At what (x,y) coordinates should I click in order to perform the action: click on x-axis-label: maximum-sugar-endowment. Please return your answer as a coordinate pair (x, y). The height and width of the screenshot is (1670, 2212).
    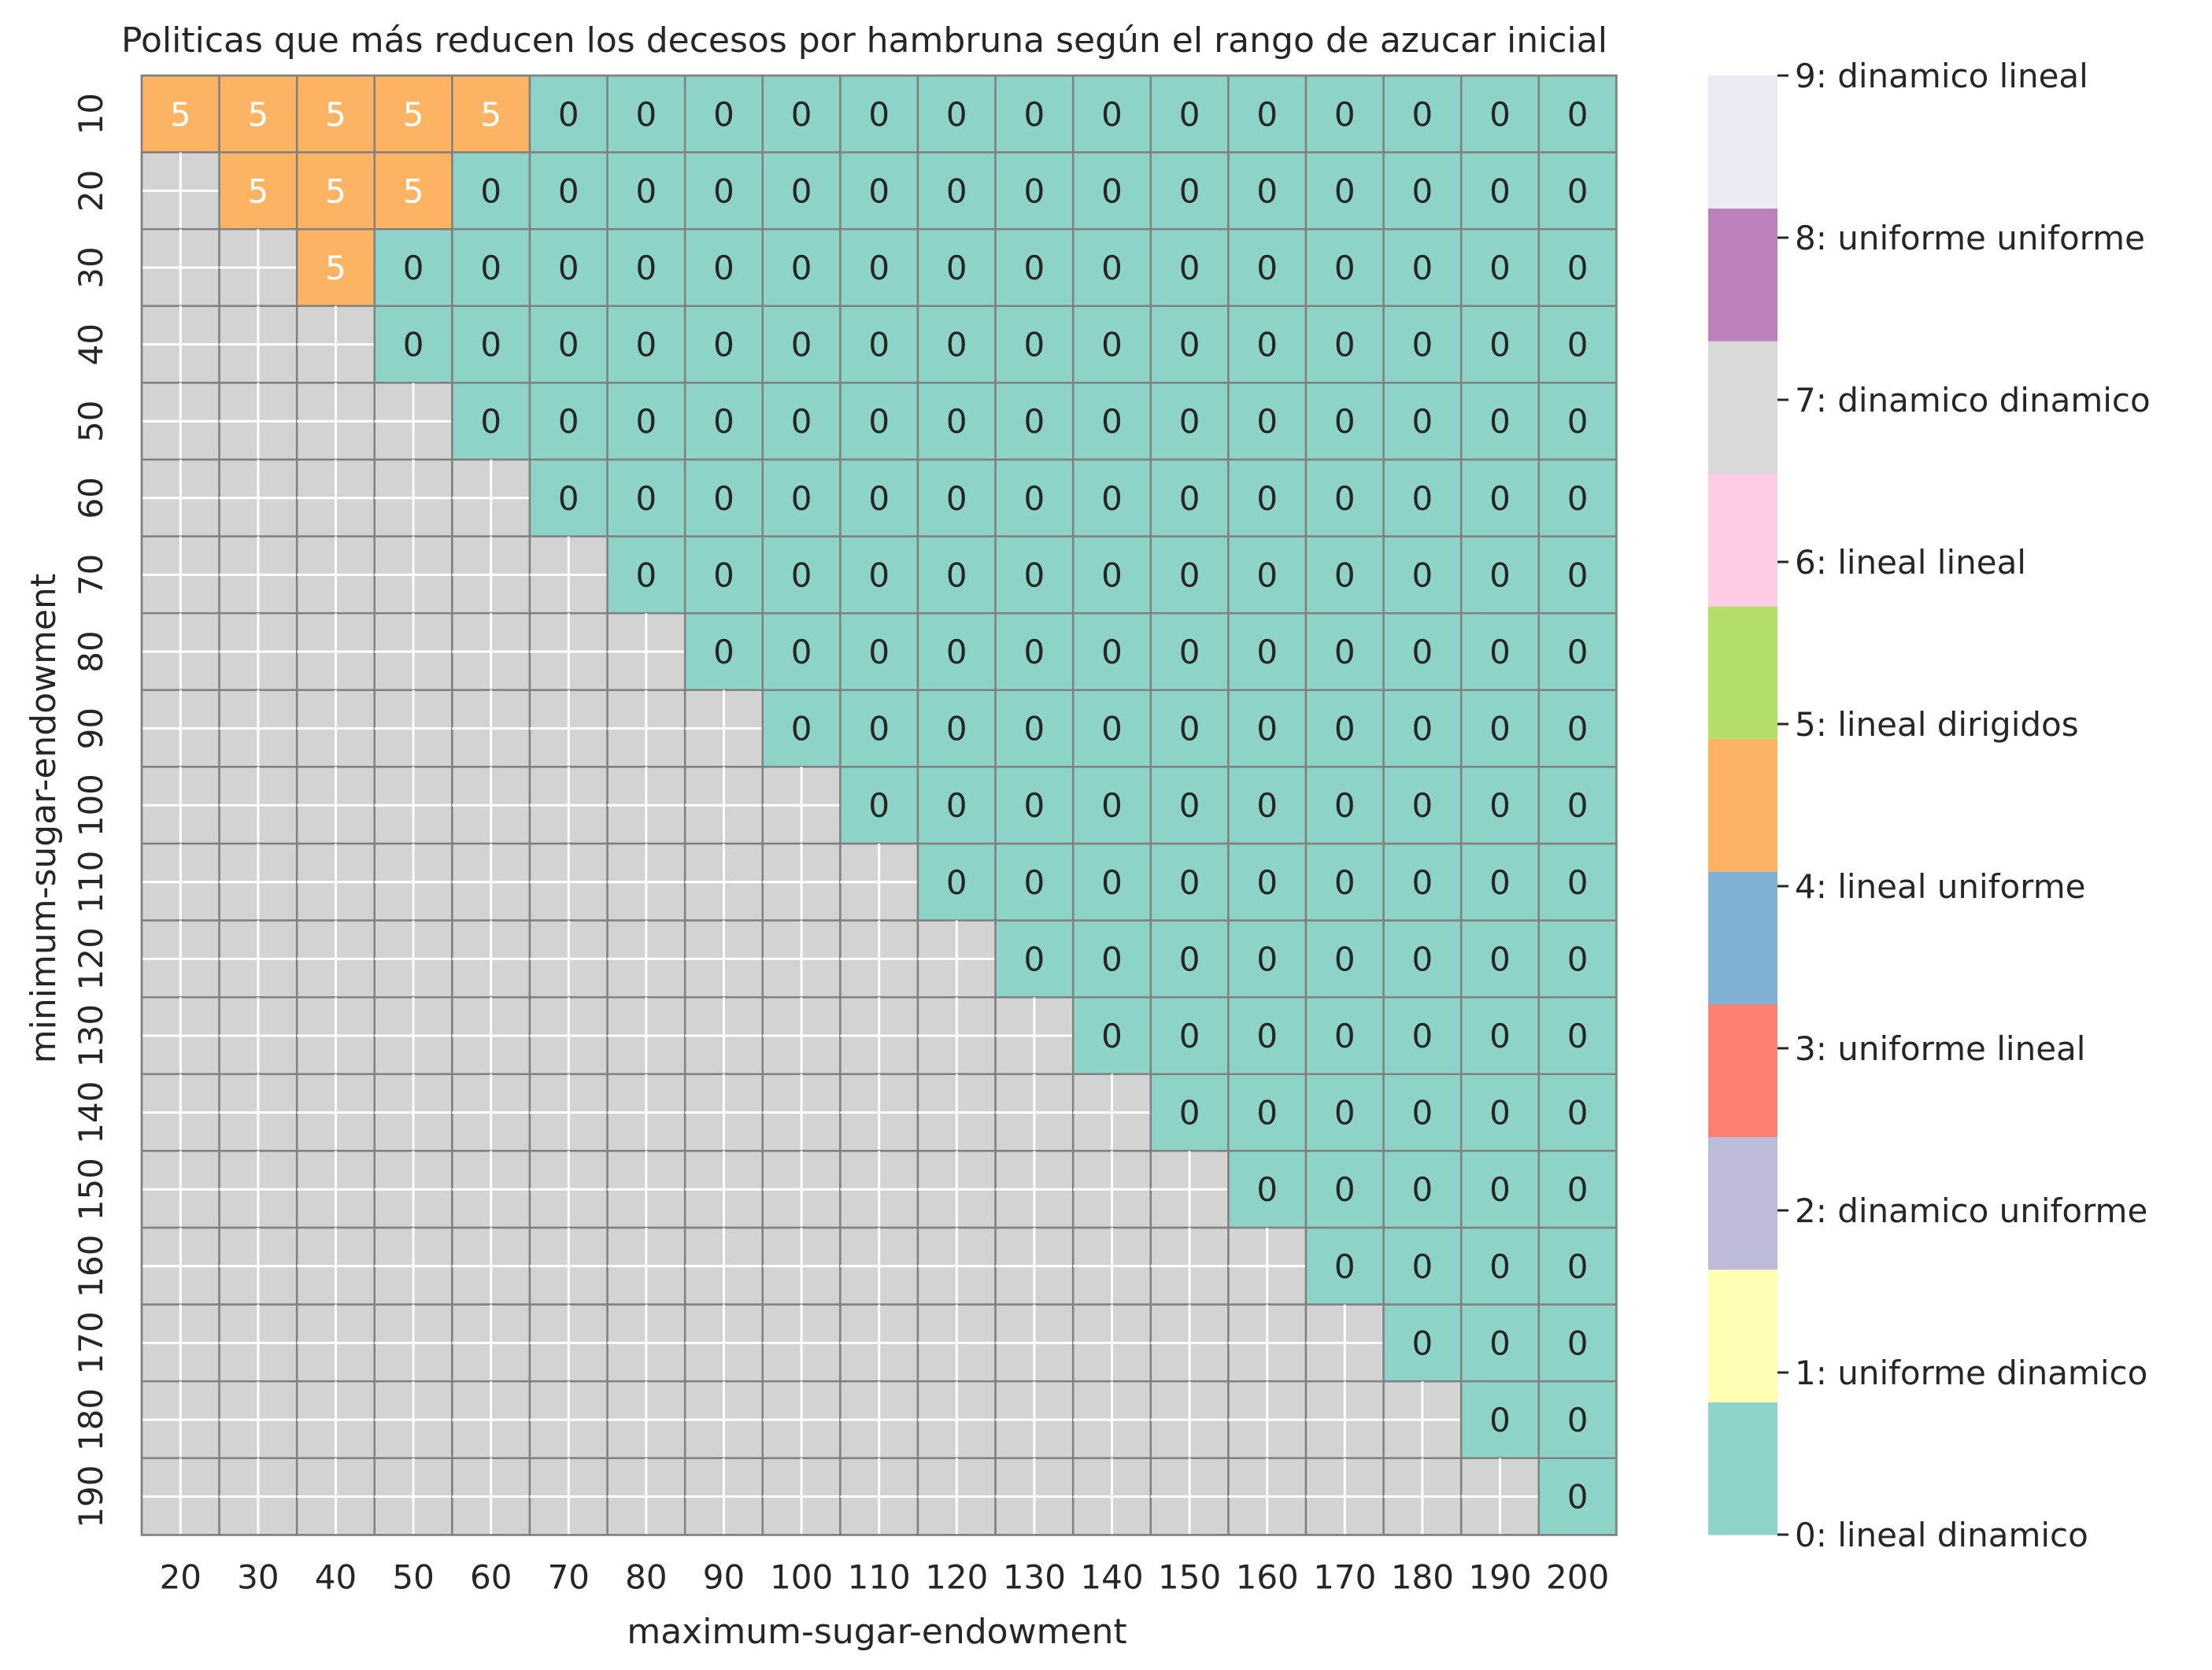
    Looking at the image, I should click on (876, 1632).